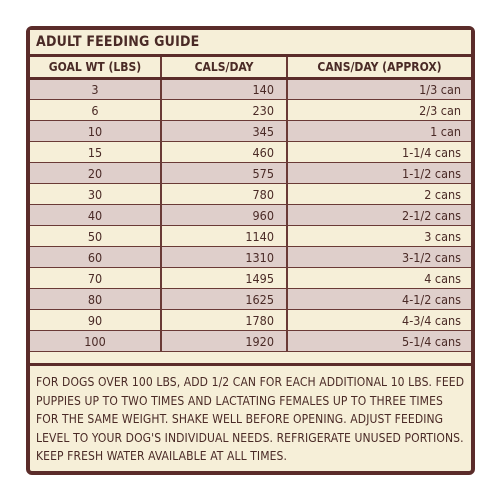 Image resolution: width=500 pixels, height=500 pixels. What do you see at coordinates (223, 194) in the screenshot?
I see `calories-cell: 780` at bounding box center [223, 194].